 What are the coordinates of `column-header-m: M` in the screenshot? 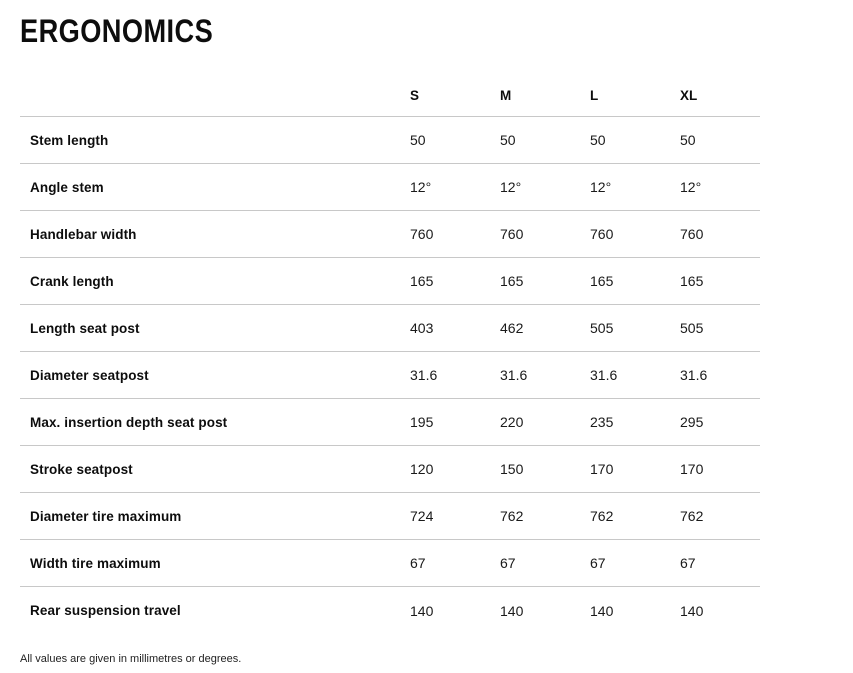 It's located at (506, 95).